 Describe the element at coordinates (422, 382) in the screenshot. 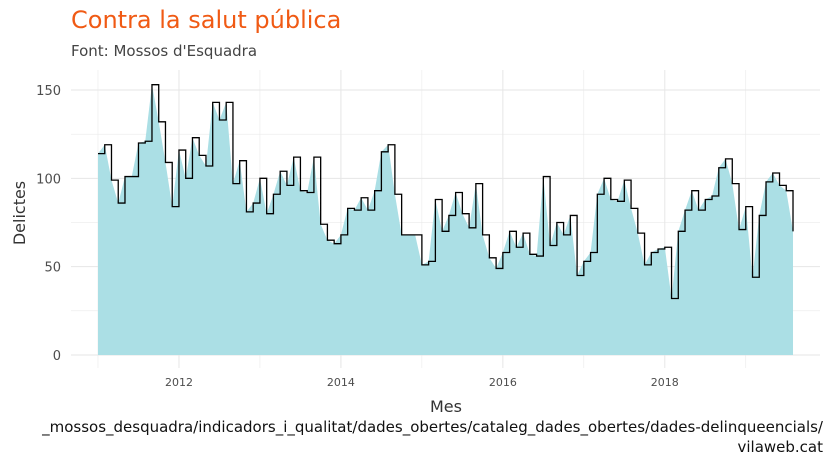

I see `x-tick-labels: 2012 2014 2016 2018` at that location.